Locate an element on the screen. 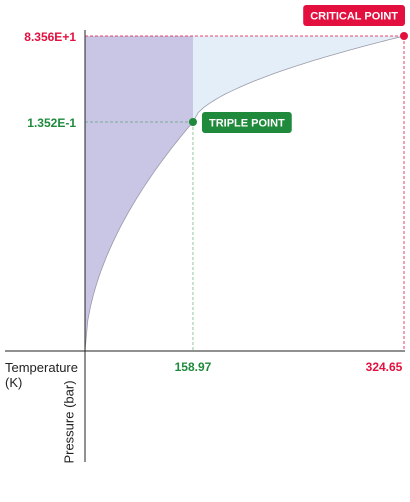 The image size is (410, 502). y-axis-label: Pressure (bar) is located at coordinates (68, 421).